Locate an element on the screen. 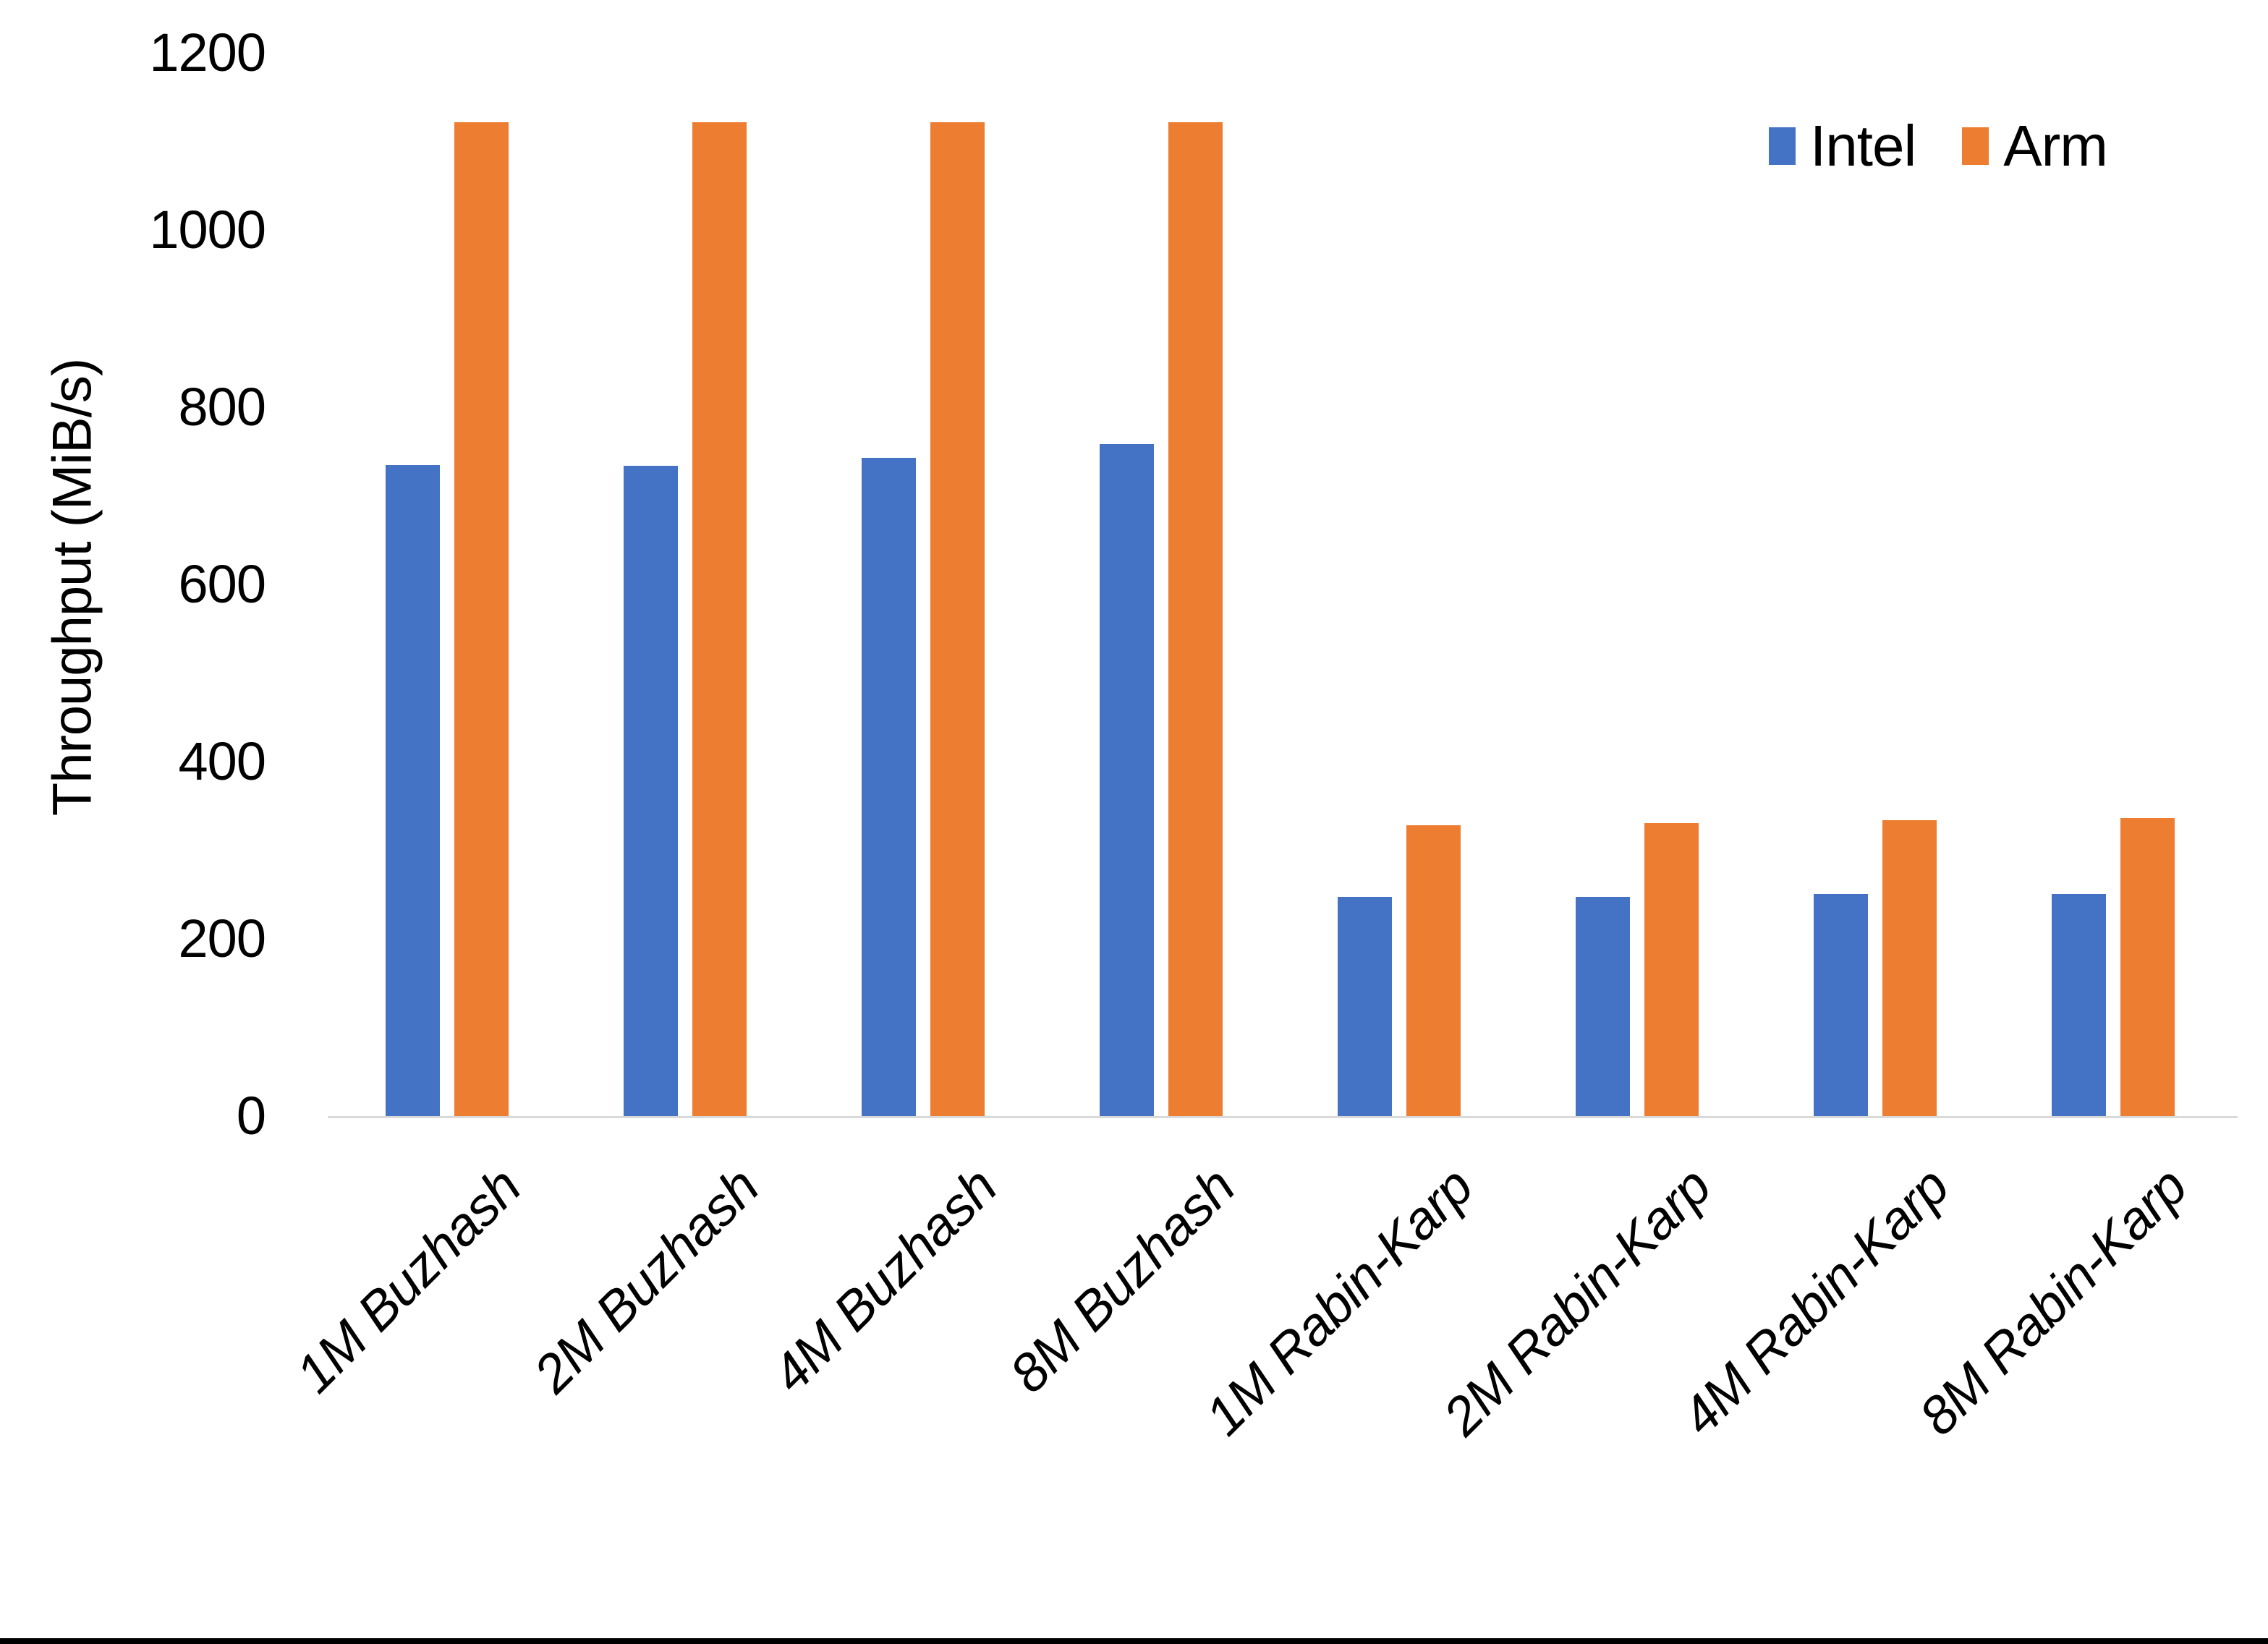  bar-intel-4m-rabin-karp is located at coordinates (1841, 1004).